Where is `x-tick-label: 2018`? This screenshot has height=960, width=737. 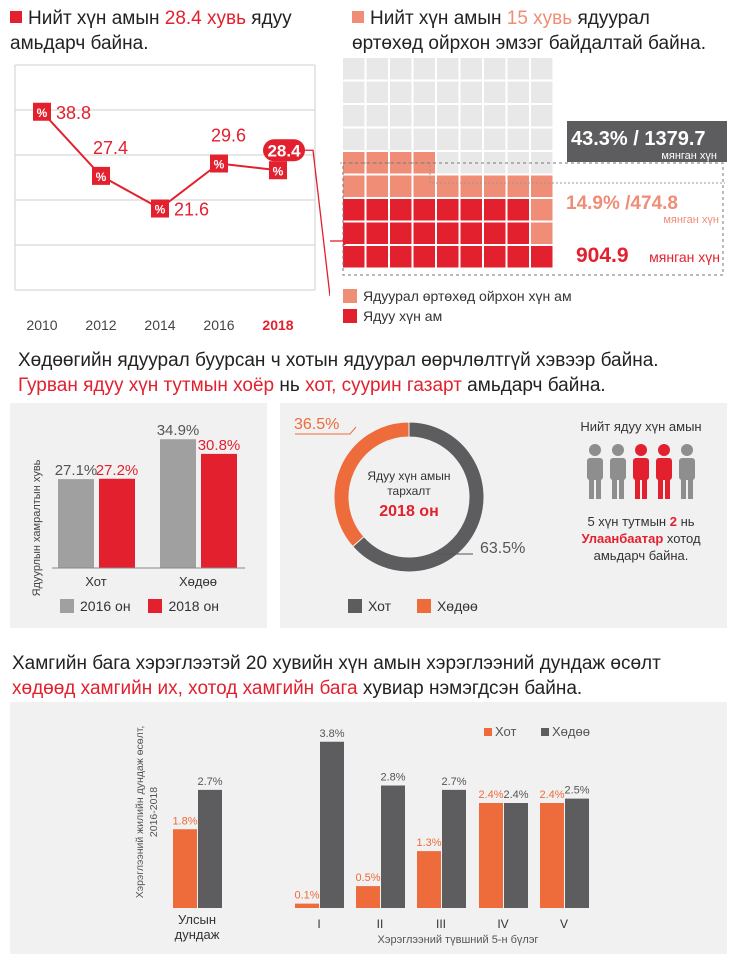 x-tick-label: 2018 is located at coordinates (277, 323).